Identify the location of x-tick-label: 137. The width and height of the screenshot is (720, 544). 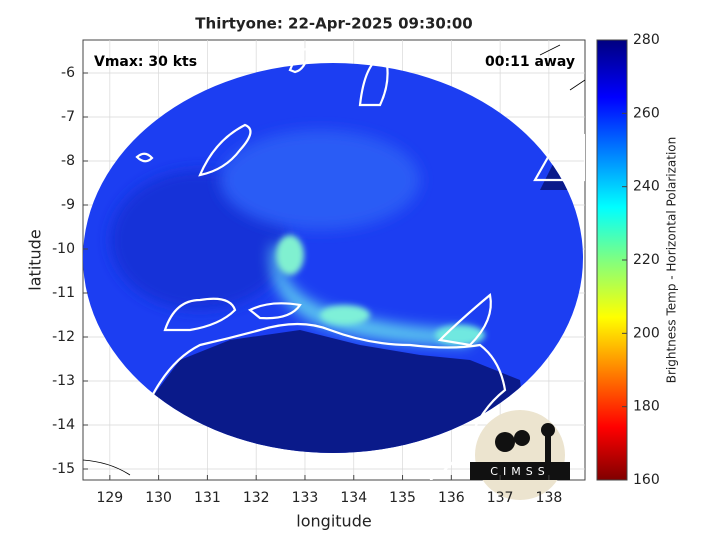
(500, 498).